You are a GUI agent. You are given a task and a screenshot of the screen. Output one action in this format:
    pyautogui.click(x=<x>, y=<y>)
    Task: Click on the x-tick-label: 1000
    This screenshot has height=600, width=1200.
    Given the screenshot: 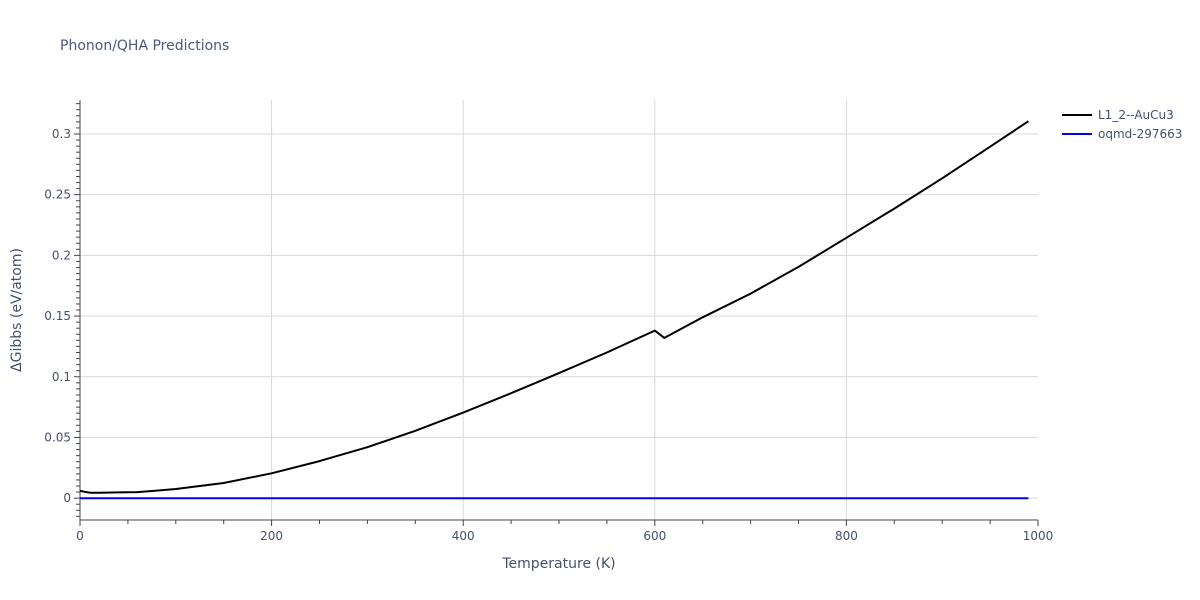 What is the action you would take?
    pyautogui.click(x=1038, y=536)
    